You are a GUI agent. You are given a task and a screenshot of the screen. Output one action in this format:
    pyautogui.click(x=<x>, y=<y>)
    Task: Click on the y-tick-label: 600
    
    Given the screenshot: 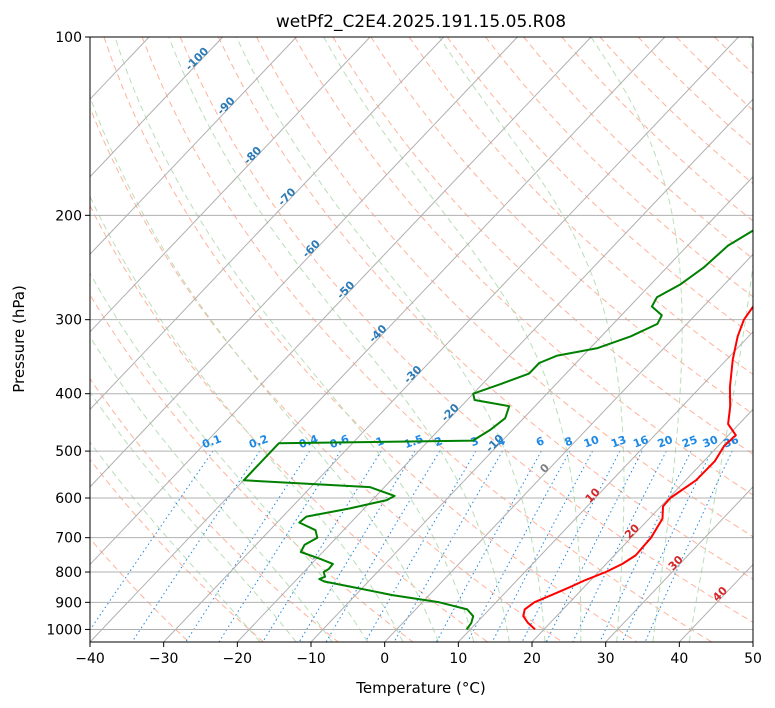 What is the action you would take?
    pyautogui.click(x=68, y=499)
    